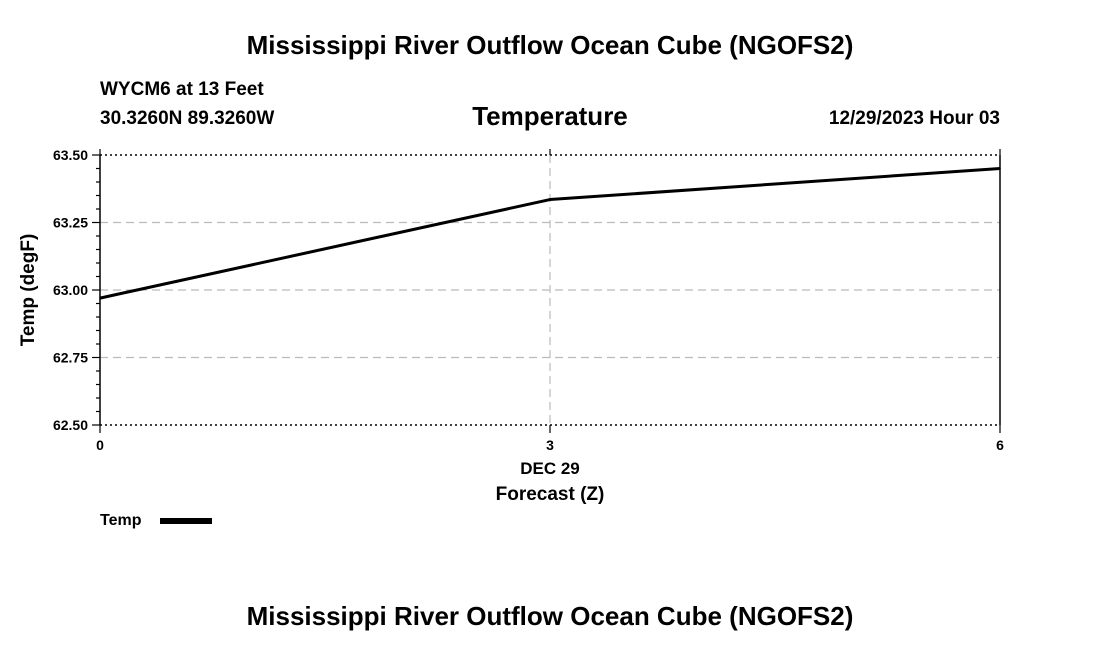 The image size is (1100, 650). Describe the element at coordinates (187, 118) in the screenshot. I see `coordinates-label: 30.3260N 89.3260W` at that location.